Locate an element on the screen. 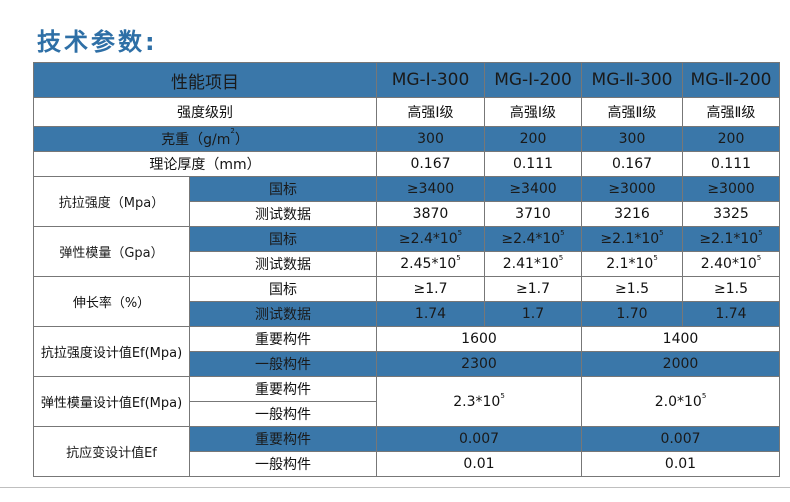 The width and height of the screenshot is (790, 502). modulus-design-value: 2.3*105 is located at coordinates (479, 401).